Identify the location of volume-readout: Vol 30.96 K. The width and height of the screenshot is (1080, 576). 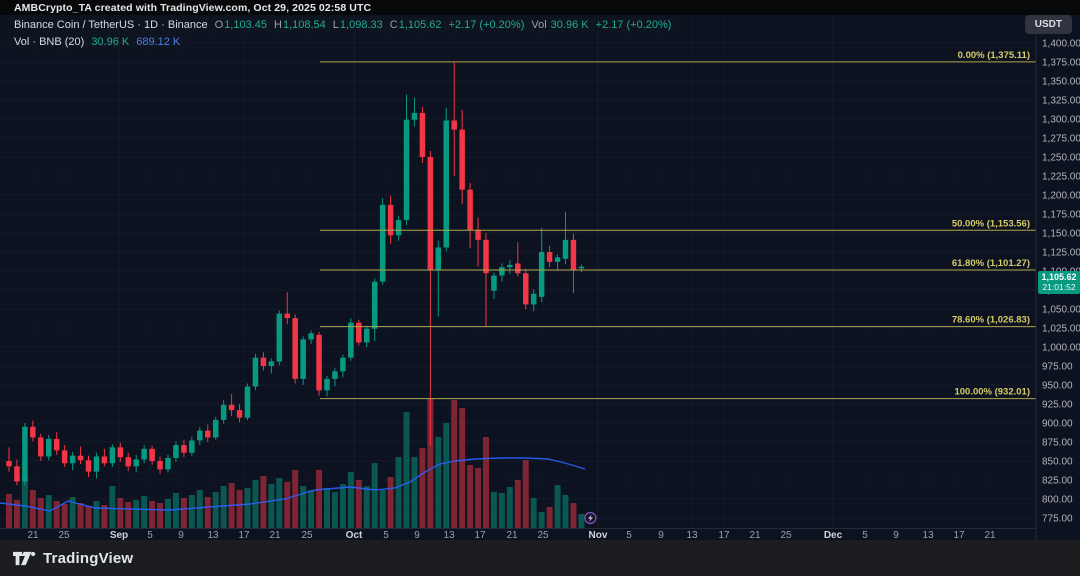
(560, 25).